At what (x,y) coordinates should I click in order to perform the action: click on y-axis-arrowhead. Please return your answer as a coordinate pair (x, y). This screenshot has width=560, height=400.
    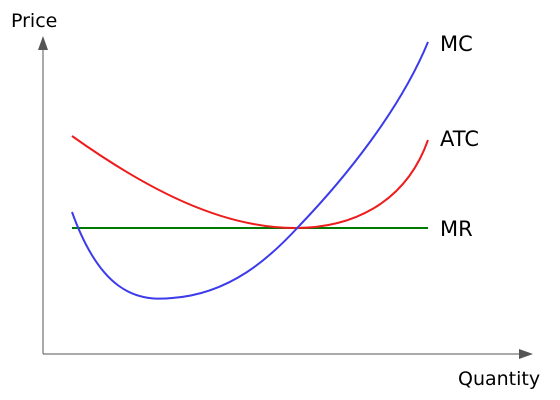
    Looking at the image, I should click on (43, 43).